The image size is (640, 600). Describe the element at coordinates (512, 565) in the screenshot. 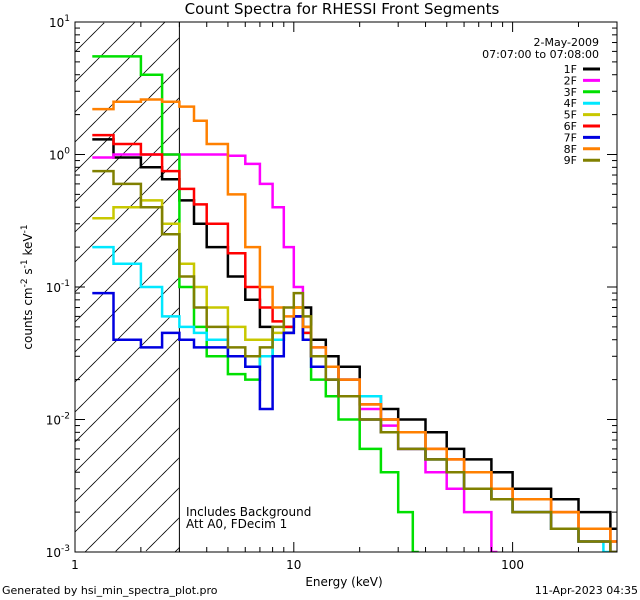

I see `x-tick-label: 100` at that location.